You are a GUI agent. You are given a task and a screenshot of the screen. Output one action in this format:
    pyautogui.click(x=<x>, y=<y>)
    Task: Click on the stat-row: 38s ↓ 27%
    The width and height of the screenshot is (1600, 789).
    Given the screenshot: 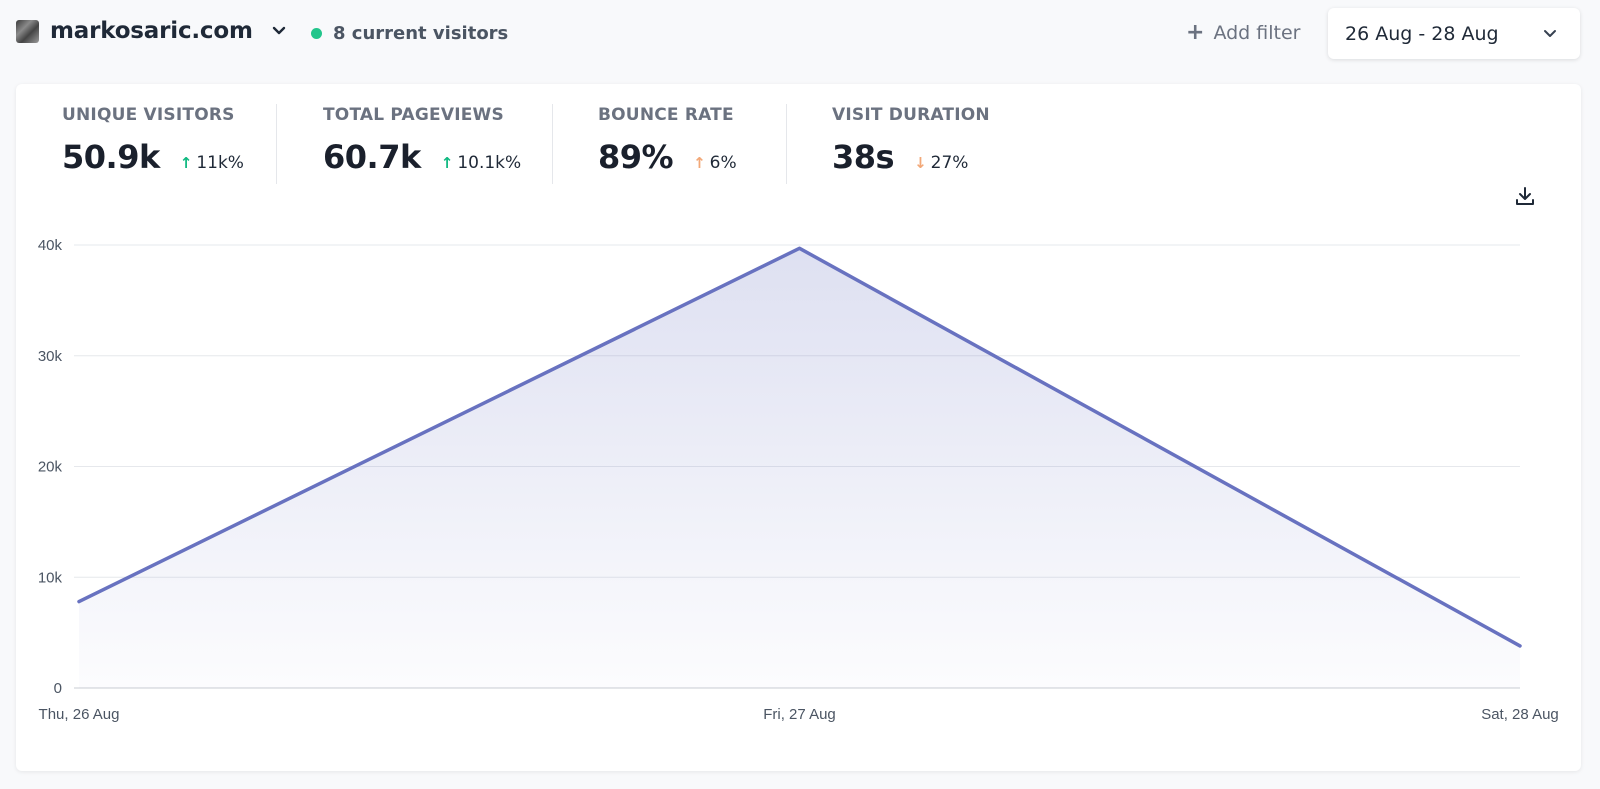 What is the action you would take?
    pyautogui.click(x=900, y=157)
    